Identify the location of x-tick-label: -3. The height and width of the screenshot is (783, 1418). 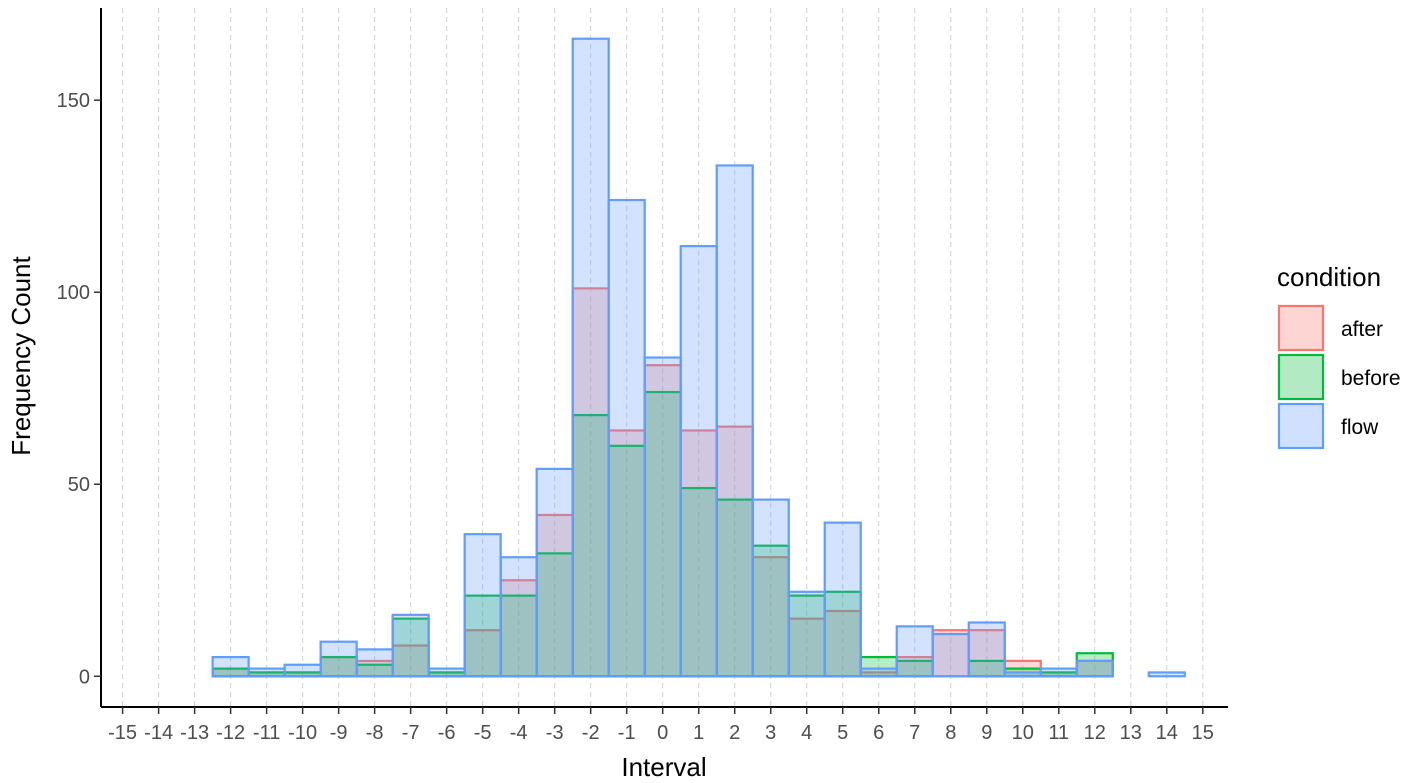
(555, 733).